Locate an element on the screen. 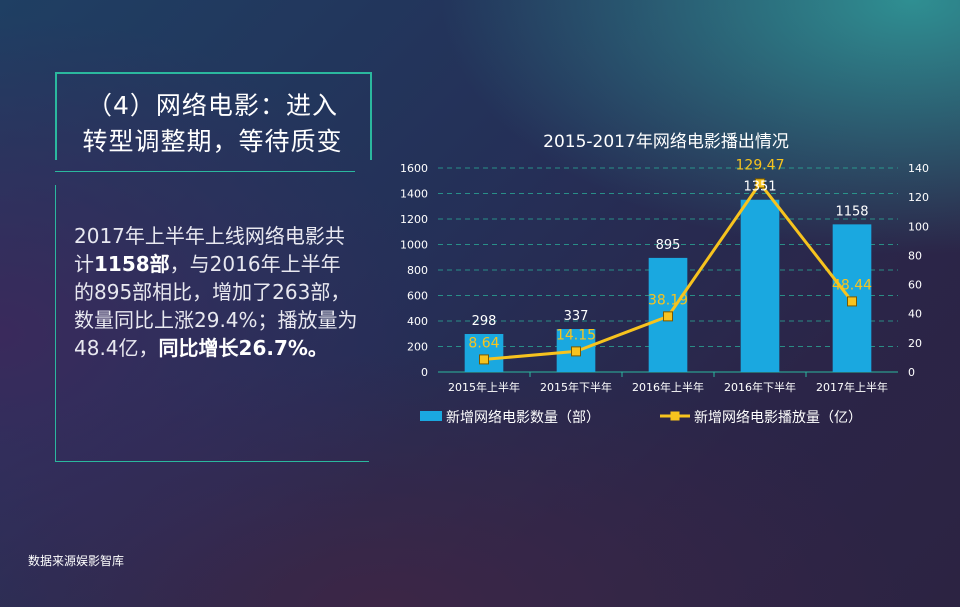  y-right-tick-label: 100 is located at coordinates (918, 226).